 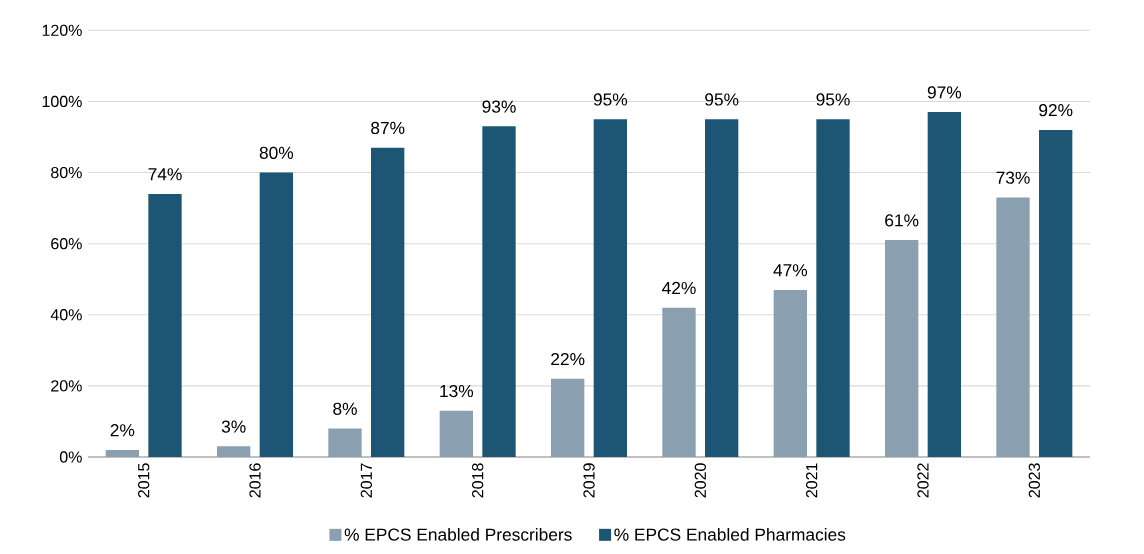 I want to click on y-tick-label: 0%, so click(x=70, y=457).